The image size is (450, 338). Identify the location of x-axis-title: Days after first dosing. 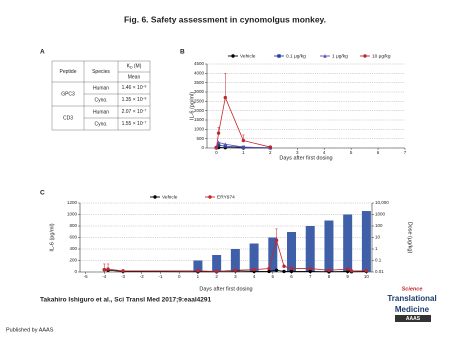
(305, 158).